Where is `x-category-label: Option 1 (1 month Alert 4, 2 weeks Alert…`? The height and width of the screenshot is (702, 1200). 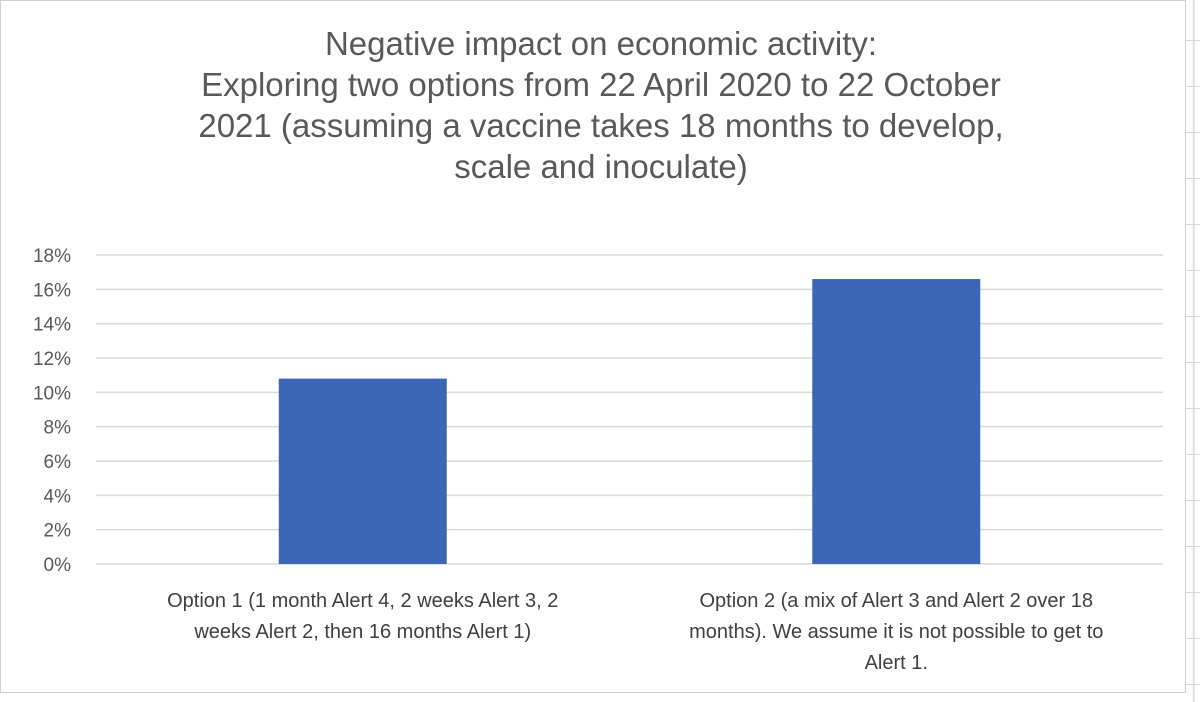 x-category-label: Option 1 (1 month Alert 4, 2 weeks Alert… is located at coordinates (362, 616).